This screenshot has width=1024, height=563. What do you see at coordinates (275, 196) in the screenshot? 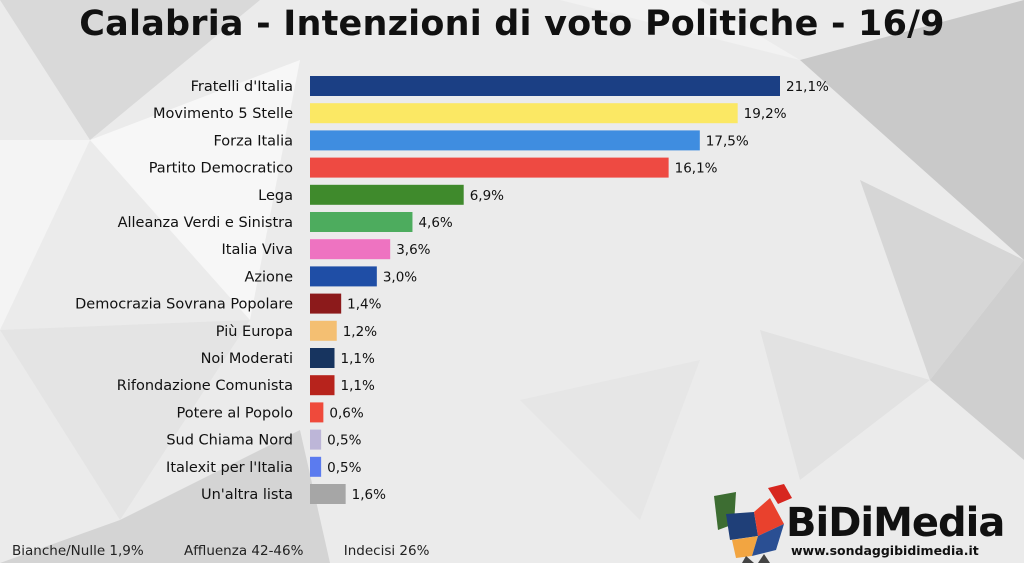
I see `category-label-lega: Lega` at bounding box center [275, 196].